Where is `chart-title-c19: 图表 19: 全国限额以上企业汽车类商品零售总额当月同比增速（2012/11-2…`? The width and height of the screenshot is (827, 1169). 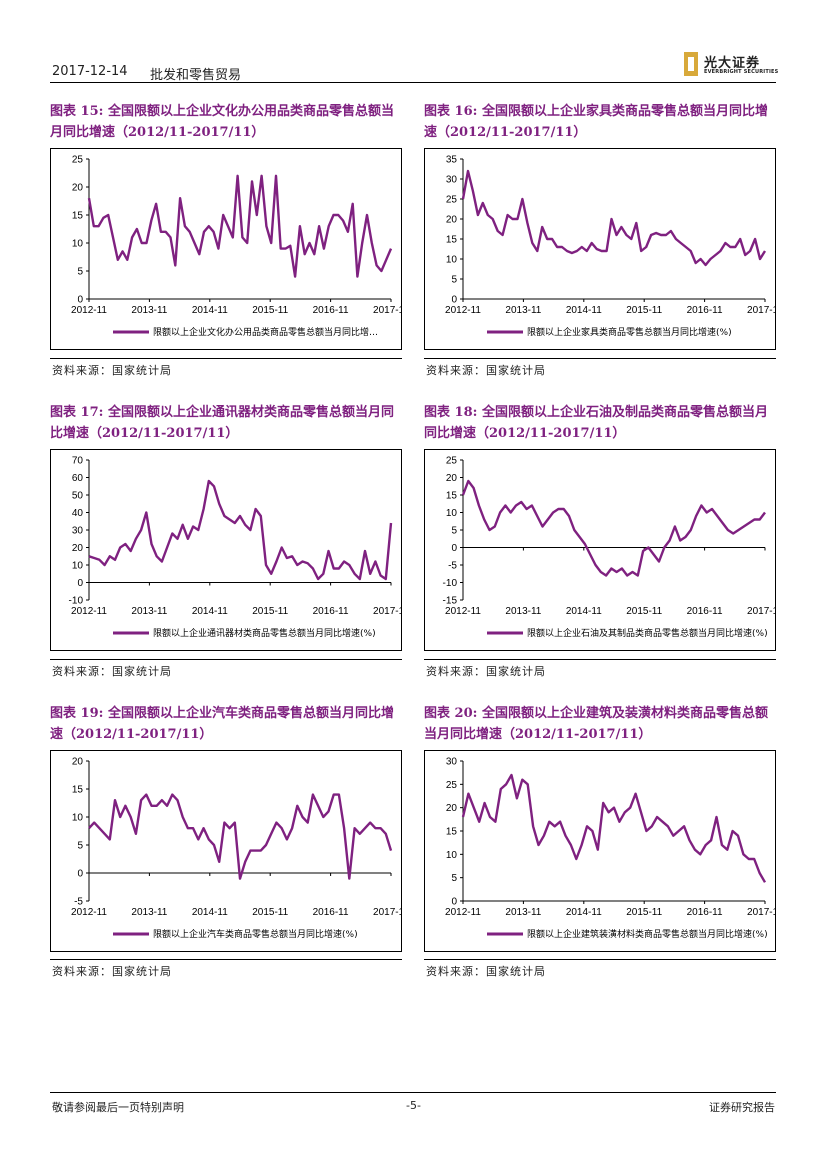
chart-title-c19: 图表 19: 全国限额以上企业汽车类商品零售总额当月同比增速（2012/11-2… is located at coordinates (226, 724).